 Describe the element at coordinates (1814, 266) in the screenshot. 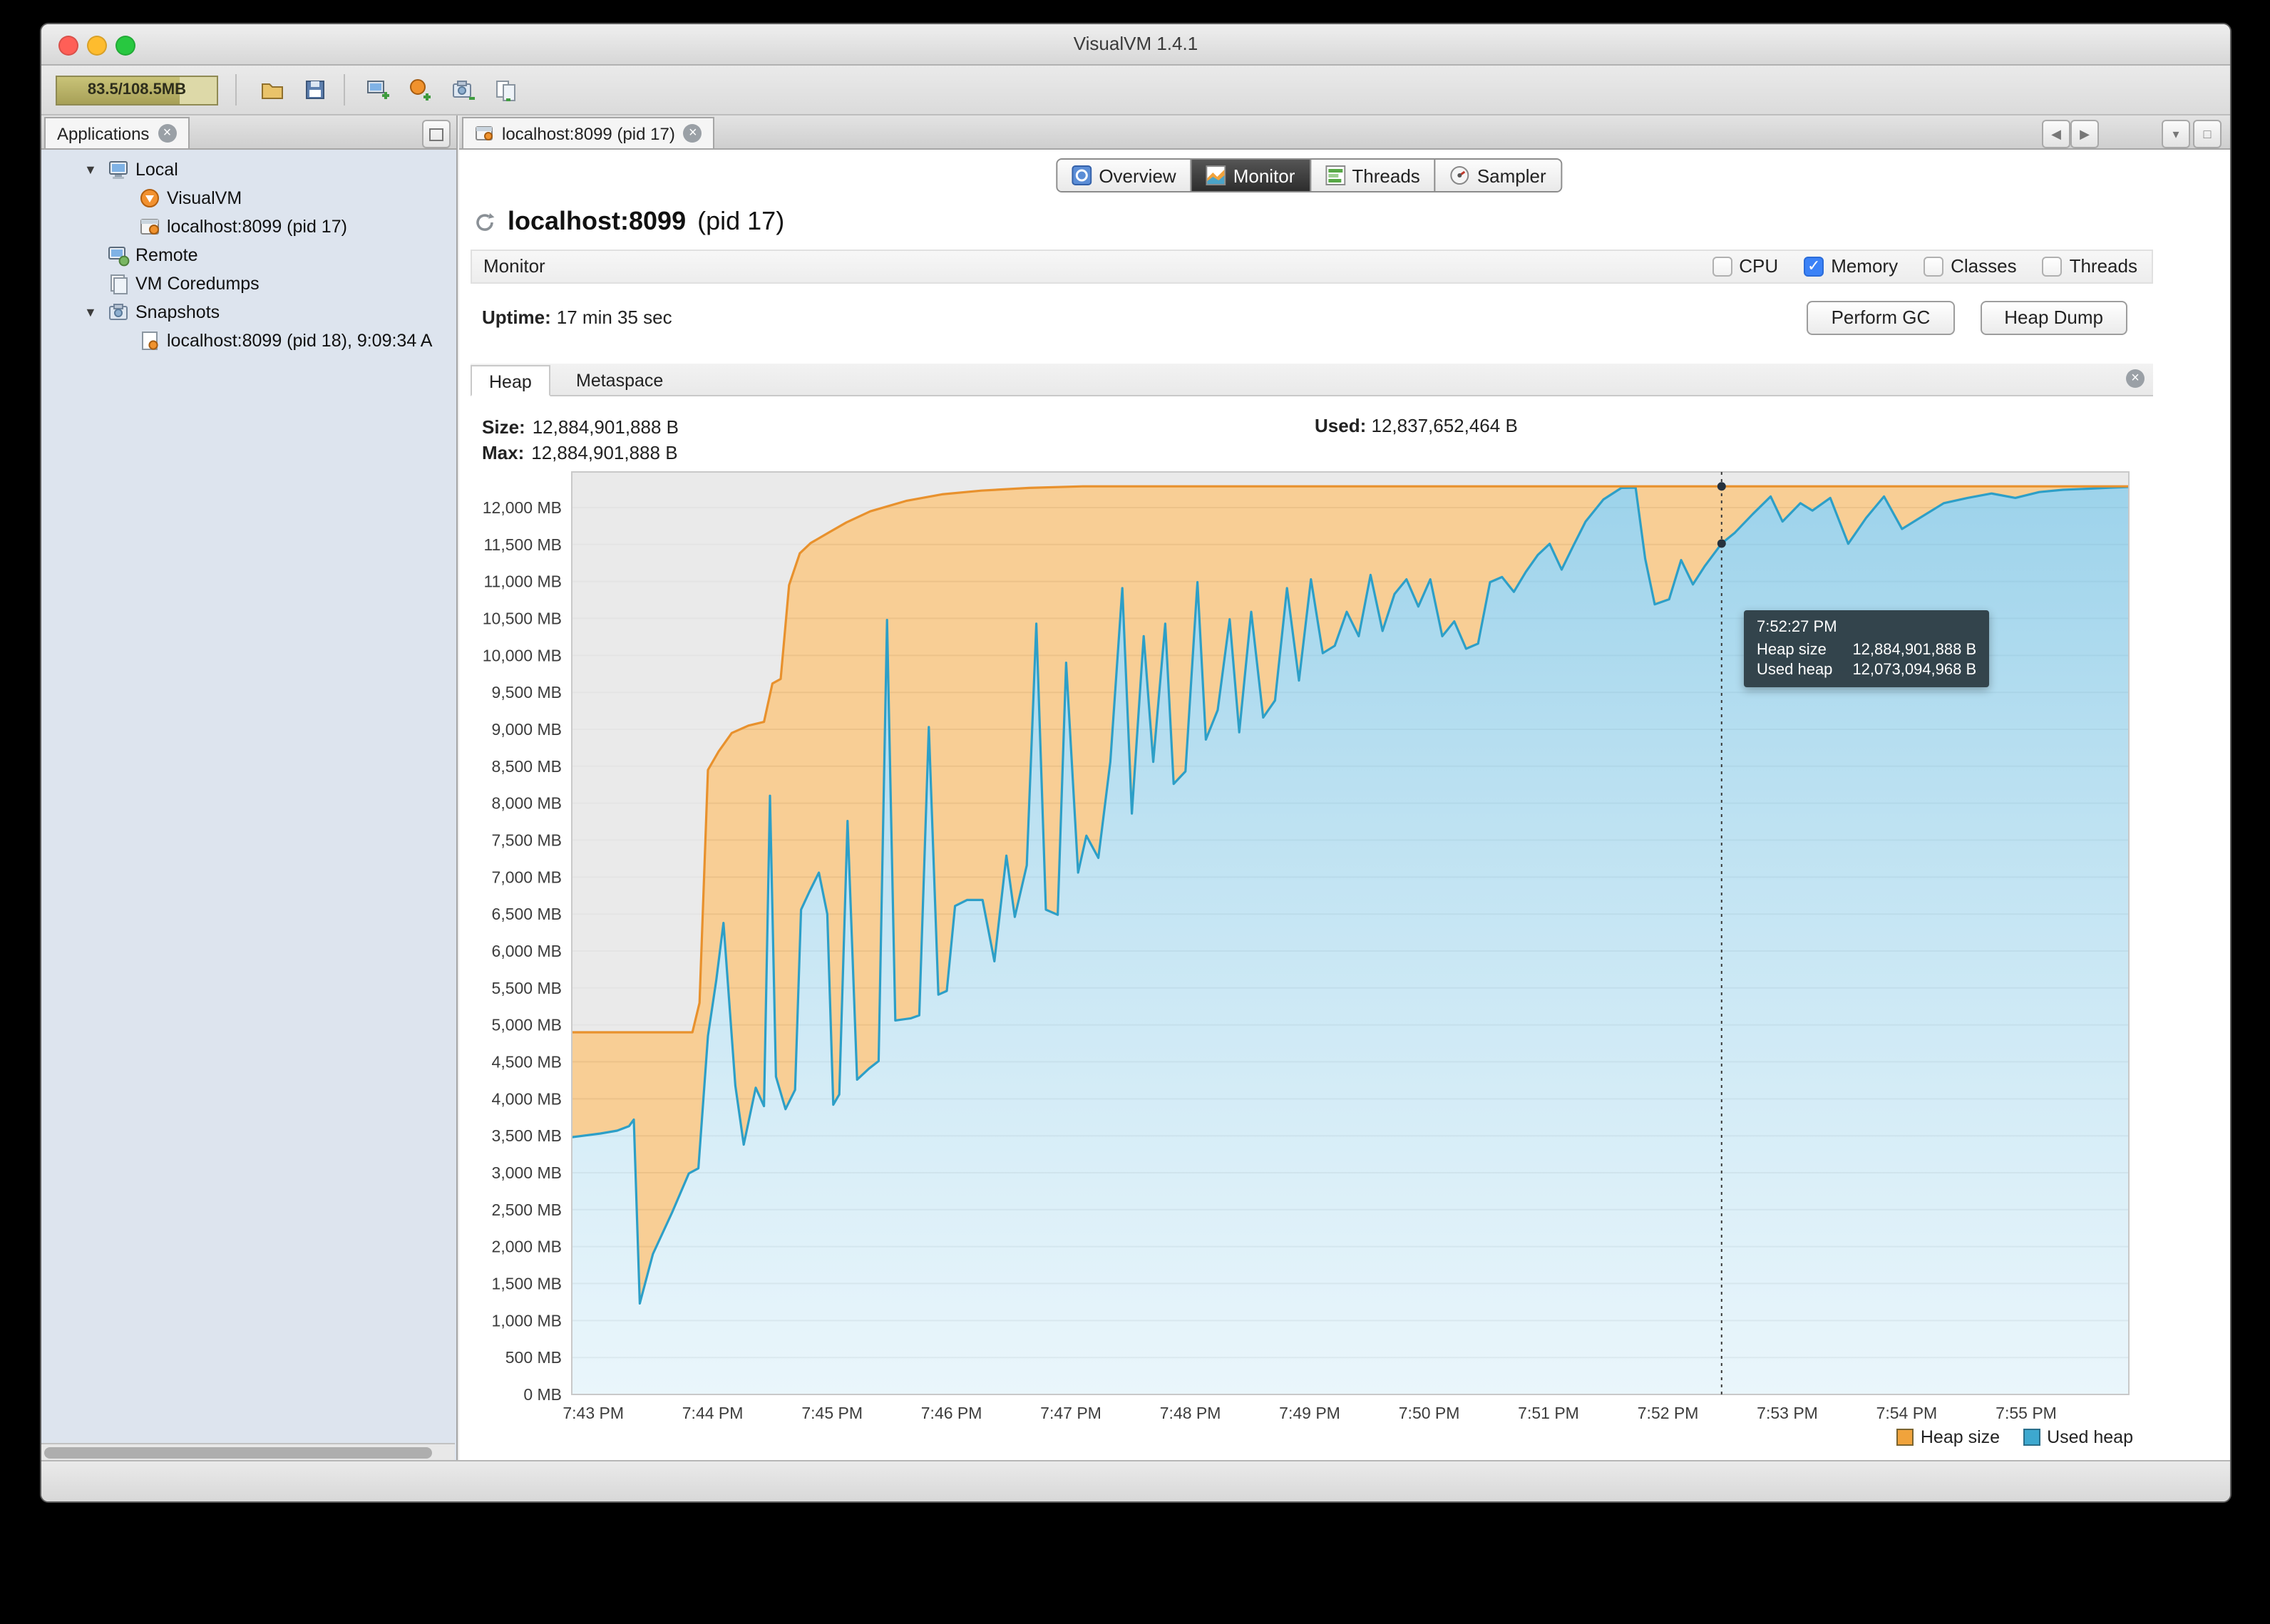

I see `checkbox-box: ✓` at that location.